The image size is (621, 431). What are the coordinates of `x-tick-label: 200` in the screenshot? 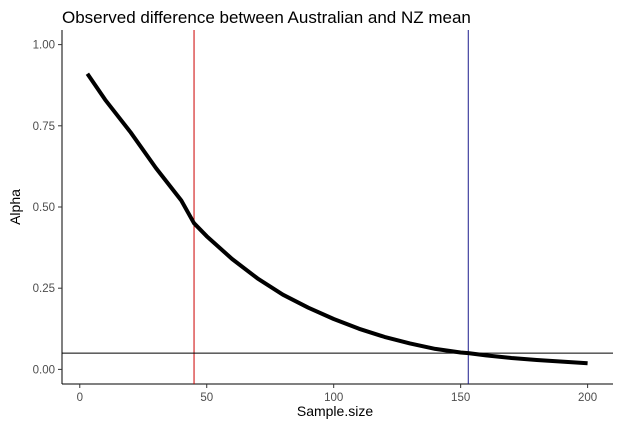 It's located at (587, 398).